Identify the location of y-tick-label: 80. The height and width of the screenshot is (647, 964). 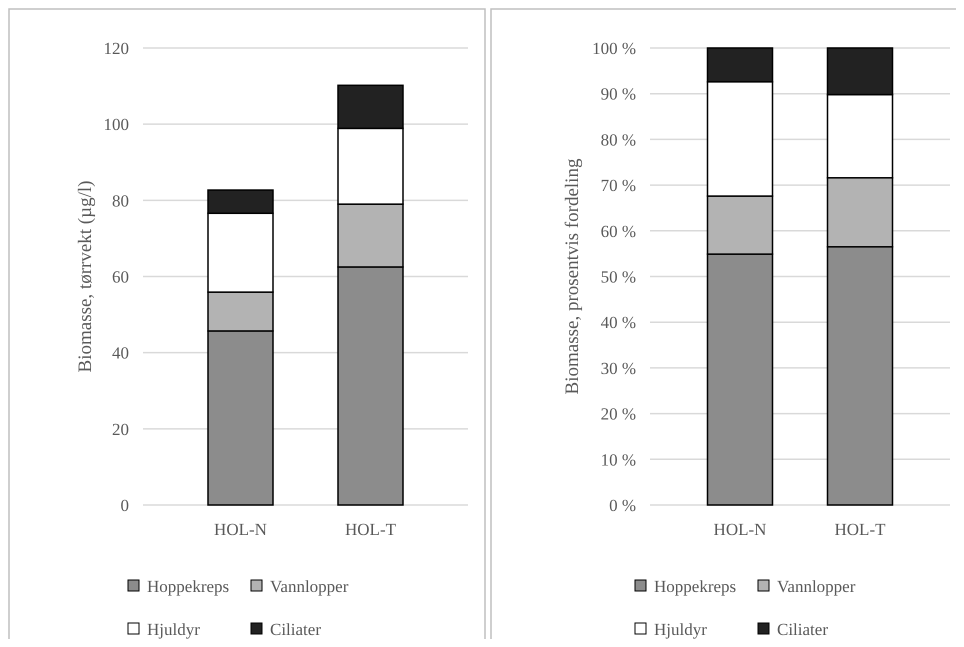
(120, 200).